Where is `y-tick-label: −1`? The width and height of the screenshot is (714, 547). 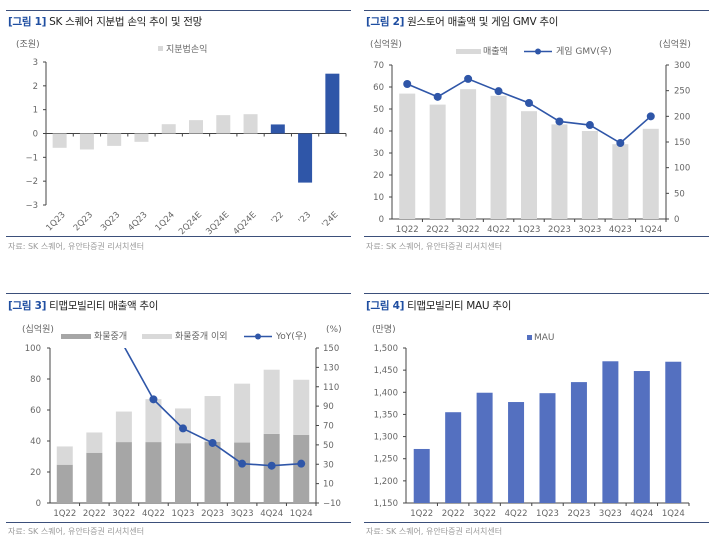 y-tick-label: −1 is located at coordinates (31, 158).